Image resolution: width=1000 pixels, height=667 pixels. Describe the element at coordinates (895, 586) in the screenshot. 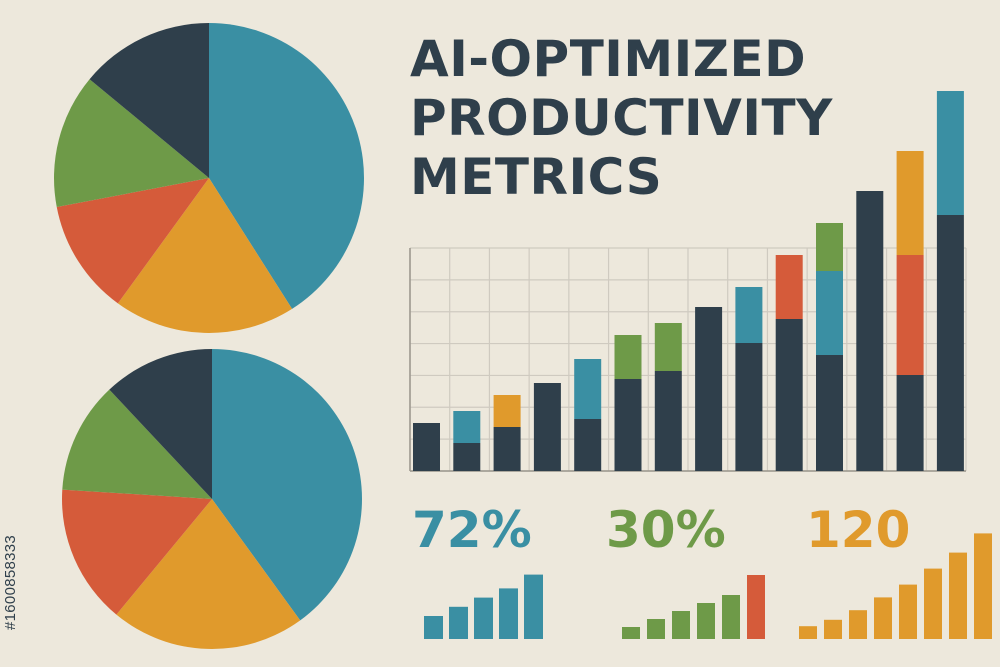

I see `mini-bar-chart-orange` at that location.